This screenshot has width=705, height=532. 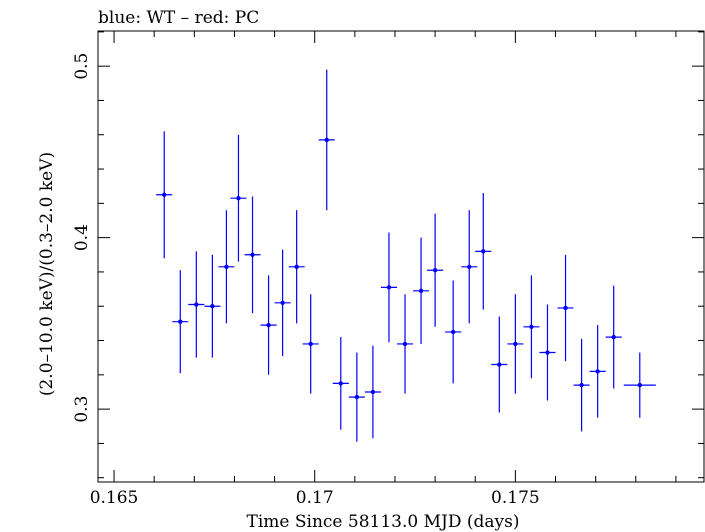 What do you see at coordinates (114, 498) in the screenshot?
I see `x-tick-label: 0.165` at bounding box center [114, 498].